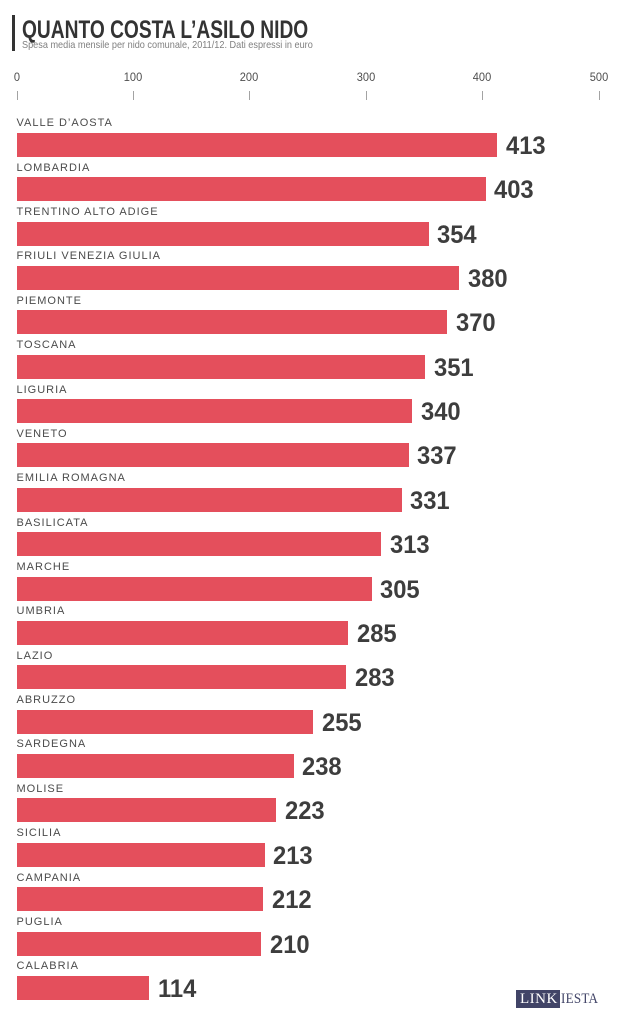  What do you see at coordinates (538, 999) in the screenshot?
I see `logo-boxed-part: LINK` at bounding box center [538, 999].